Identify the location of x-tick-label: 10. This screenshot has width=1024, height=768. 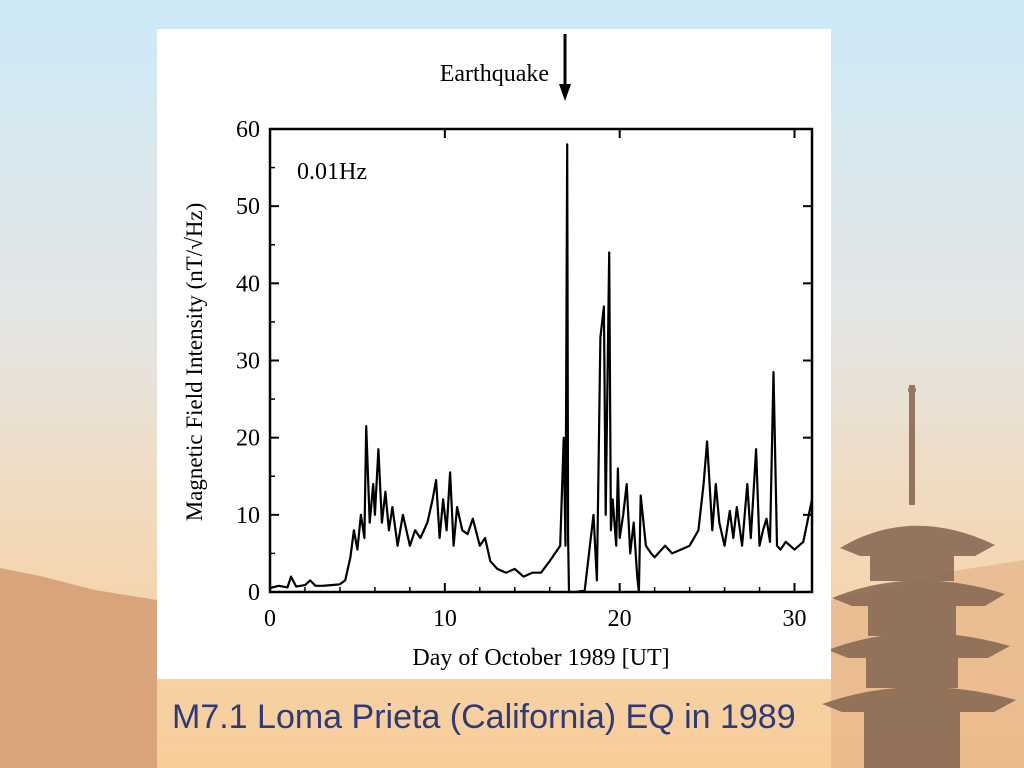
(445, 619).